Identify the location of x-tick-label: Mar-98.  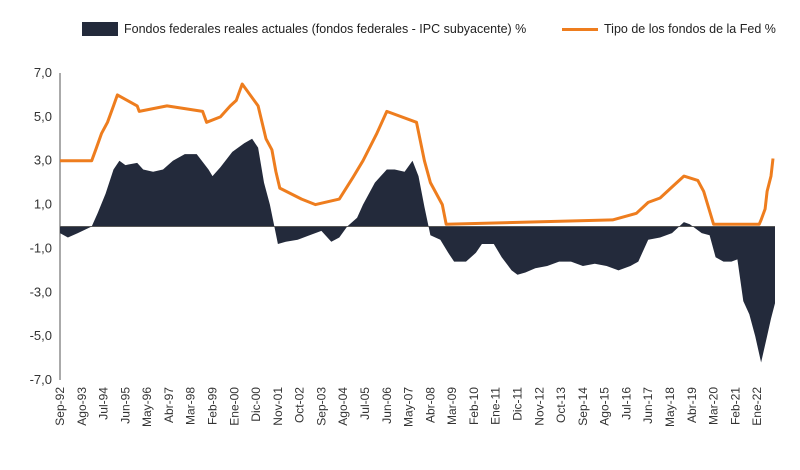
(191, 406).